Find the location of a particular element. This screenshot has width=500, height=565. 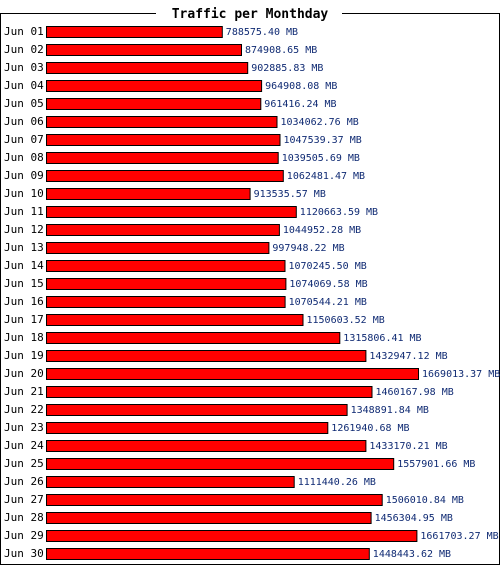

value-label: 1062481.47 MB is located at coordinates (326, 176).